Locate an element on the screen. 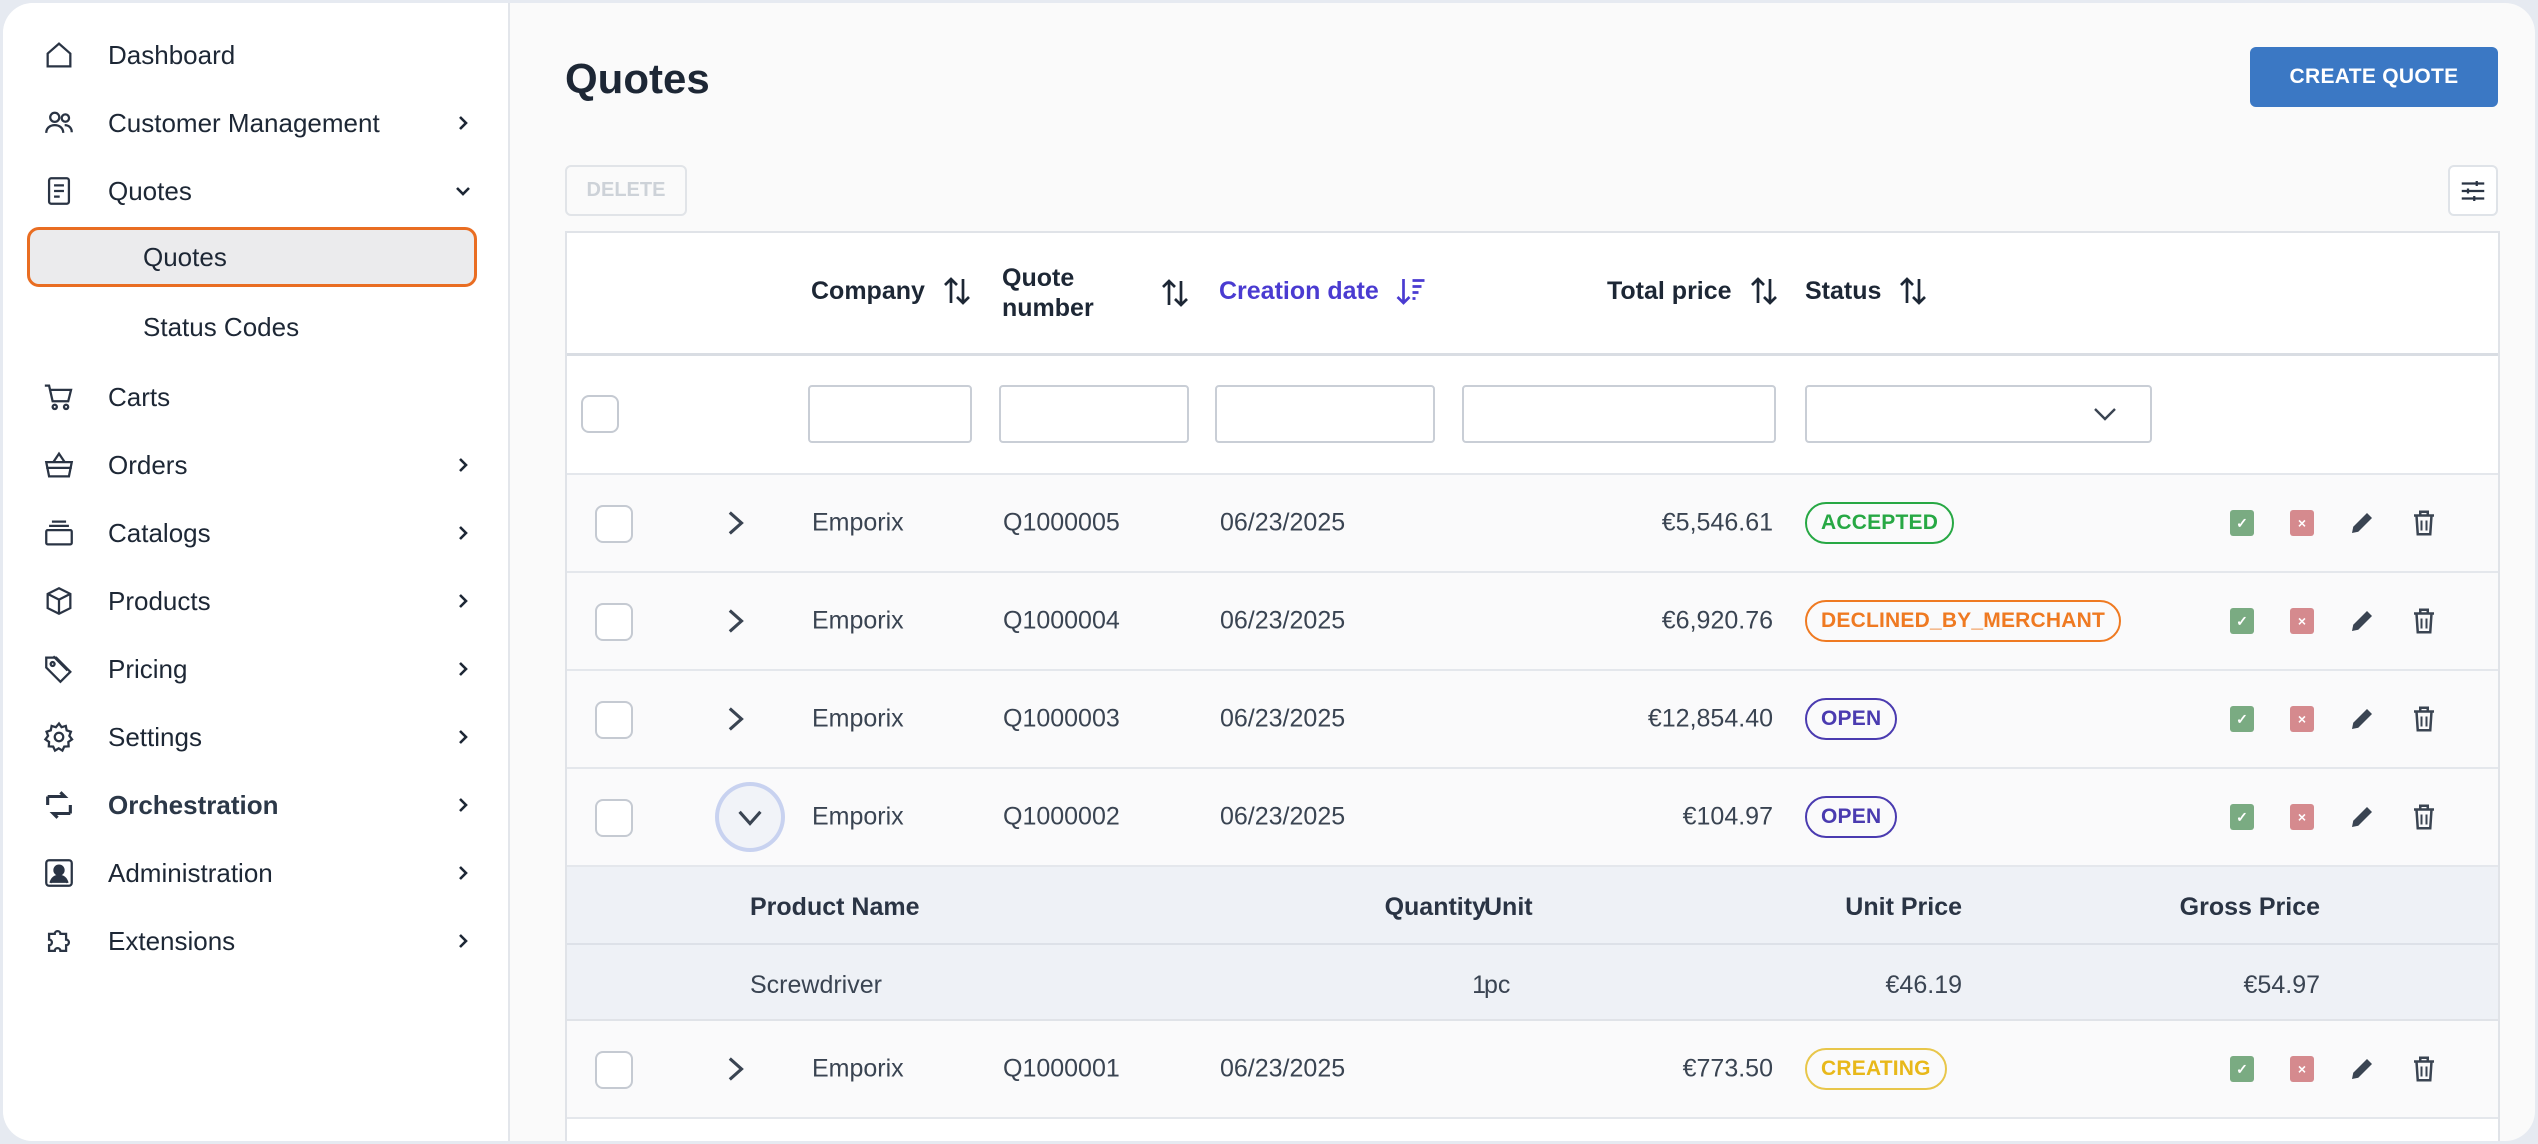 The height and width of the screenshot is (1144, 2538). sidebar-item-dashboard: Dashboard is located at coordinates (255, 55).